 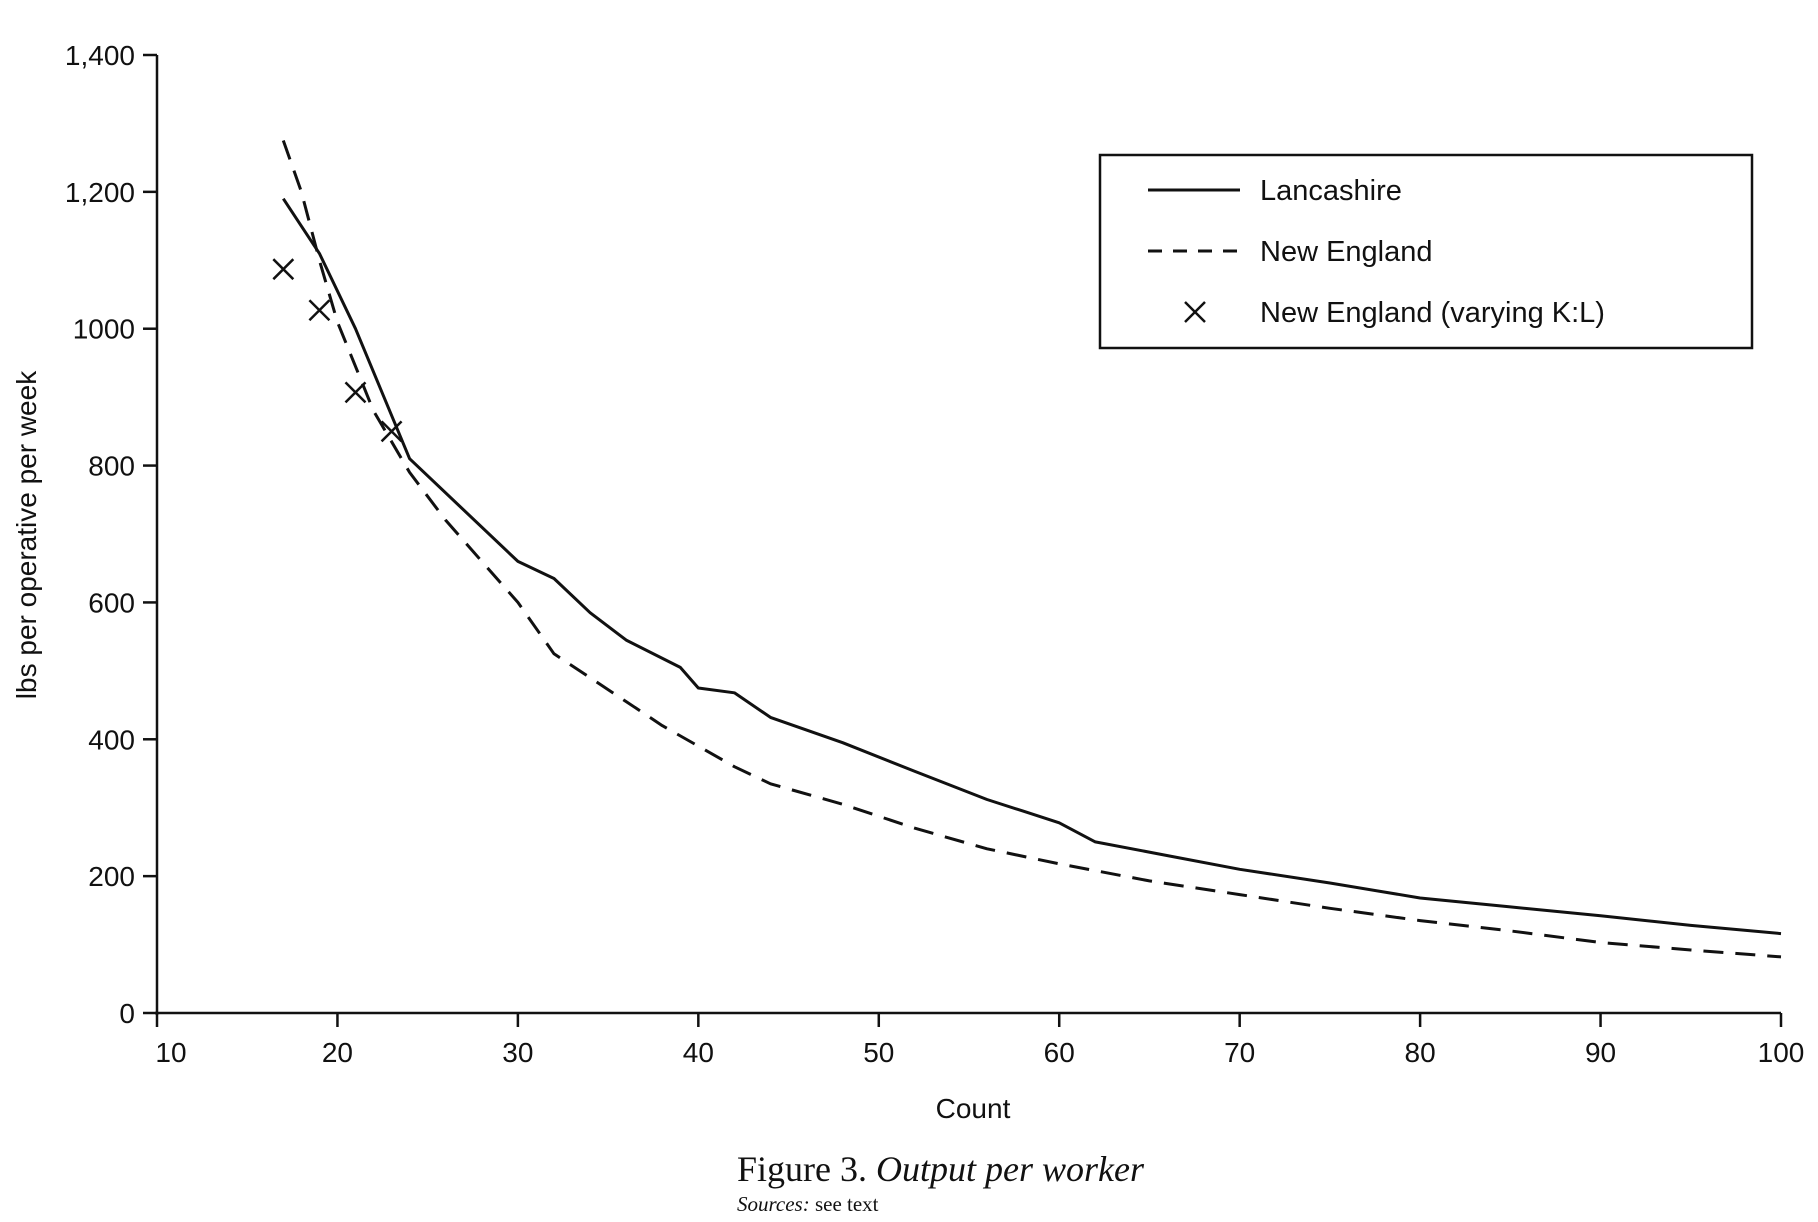 What do you see at coordinates (878, 1052) in the screenshot?
I see `x-tick-label: 50` at bounding box center [878, 1052].